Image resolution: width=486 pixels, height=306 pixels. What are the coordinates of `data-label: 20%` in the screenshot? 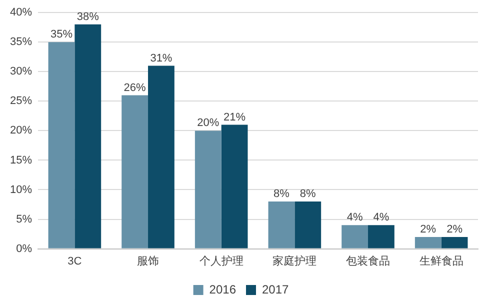 It's located at (208, 123).